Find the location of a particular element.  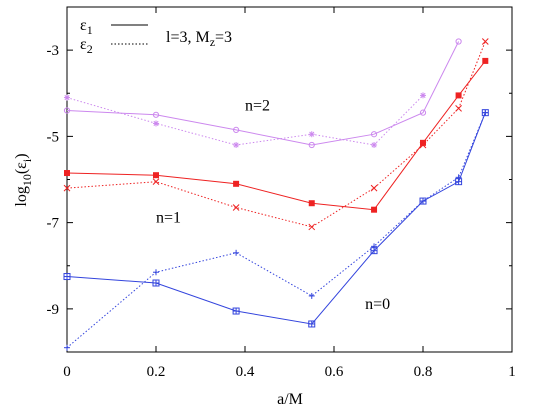

legend-params: l=3, Mz=3 is located at coordinates (199, 39).